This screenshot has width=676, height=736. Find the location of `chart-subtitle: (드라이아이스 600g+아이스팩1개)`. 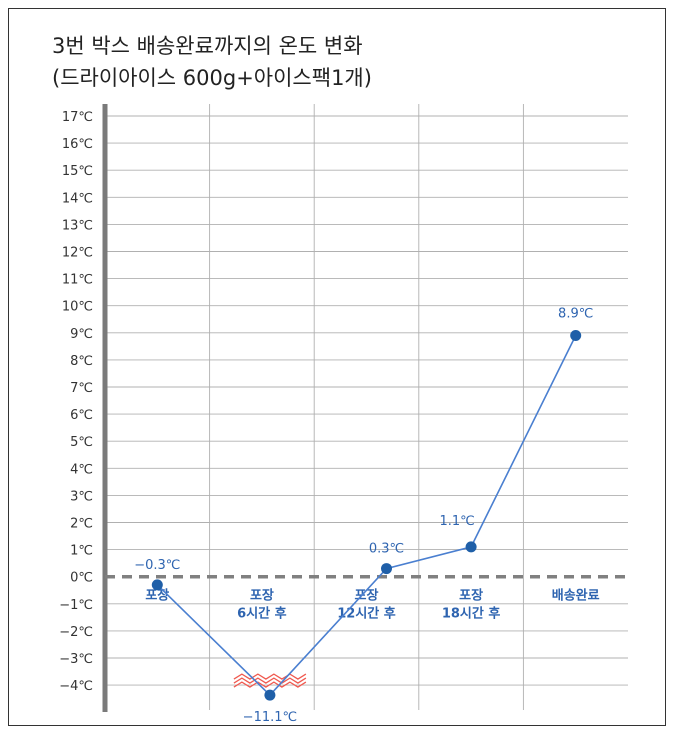

chart-subtitle: (드라이아이스 600g+아이스팩1개) is located at coordinates (212, 78).